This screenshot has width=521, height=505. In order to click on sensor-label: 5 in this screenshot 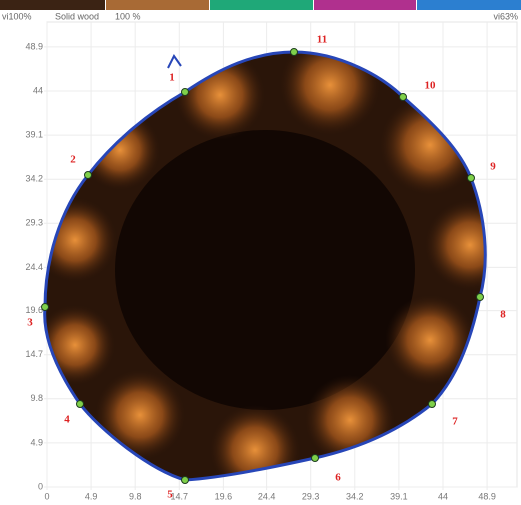, I will do `click(170, 495)`.